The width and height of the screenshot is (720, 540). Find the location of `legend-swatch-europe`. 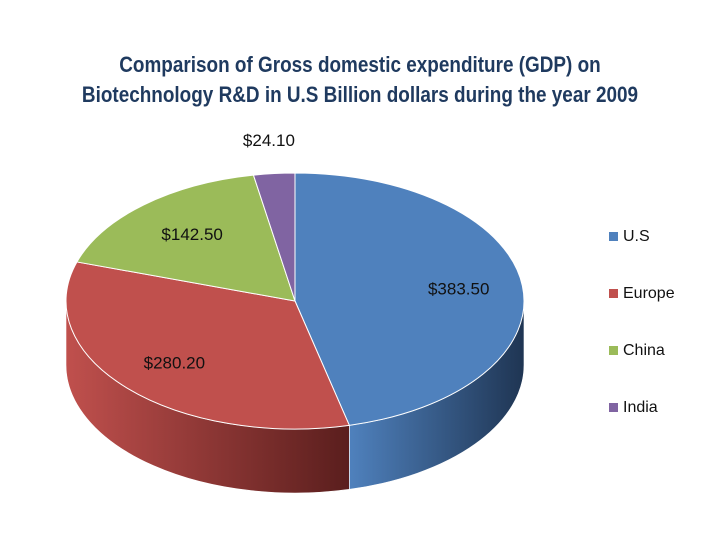

legend-swatch-europe is located at coordinates (613, 293).